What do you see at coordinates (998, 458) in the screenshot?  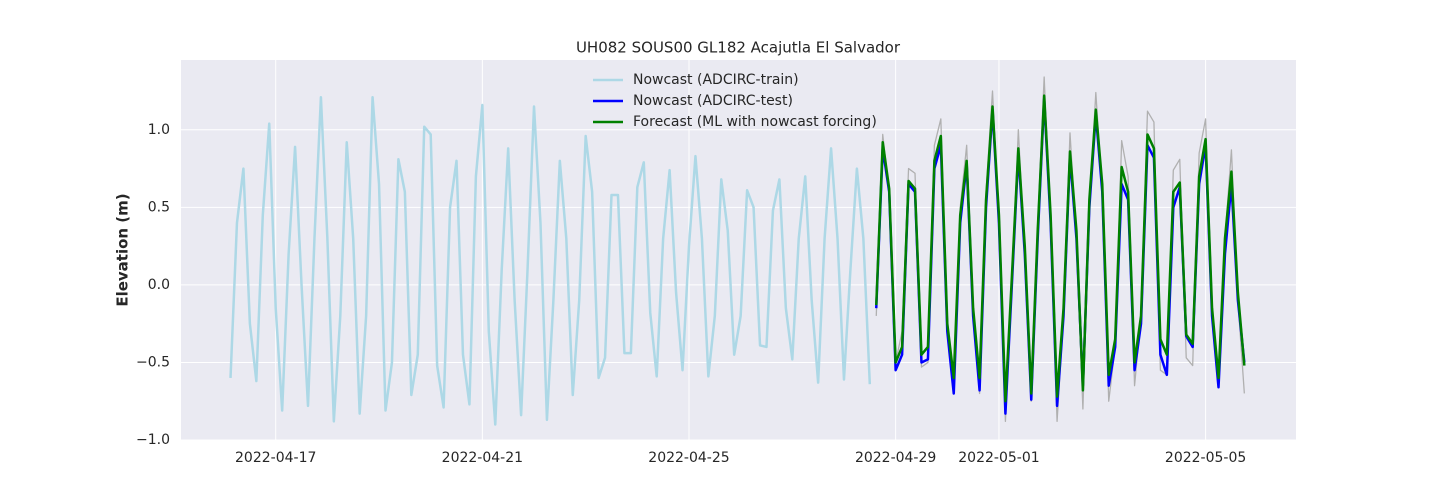 I see `x-tick-label: 2022-05-01` at bounding box center [998, 458].